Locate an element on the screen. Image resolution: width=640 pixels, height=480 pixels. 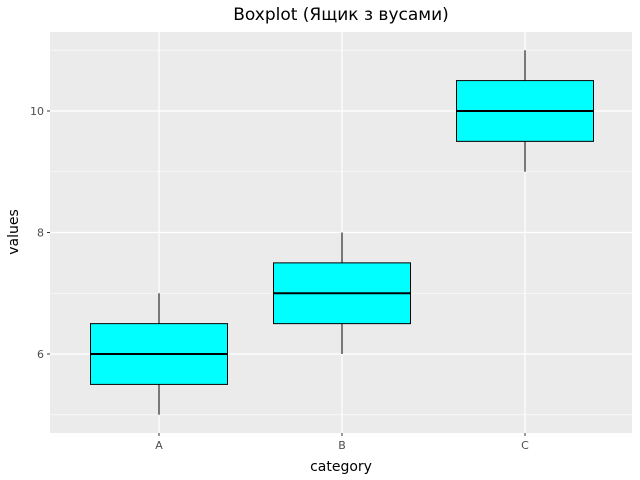
box-A is located at coordinates (159, 354).